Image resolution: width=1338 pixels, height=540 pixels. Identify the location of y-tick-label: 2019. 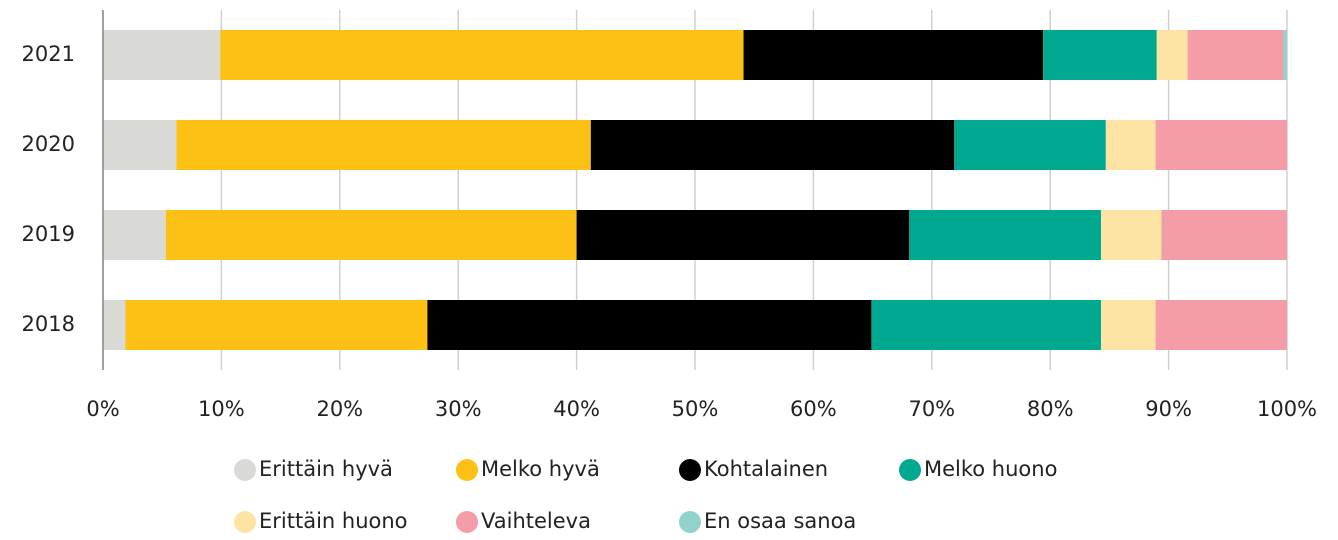
(48, 234).